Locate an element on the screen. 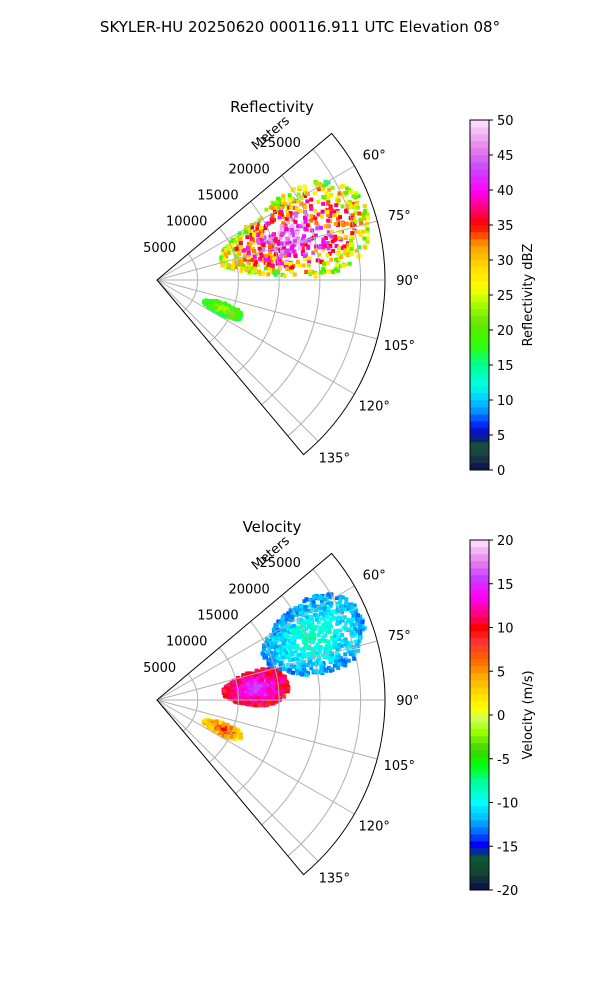 The width and height of the screenshot is (600, 1004). colorbar-tick-label: 25 is located at coordinates (505, 296).